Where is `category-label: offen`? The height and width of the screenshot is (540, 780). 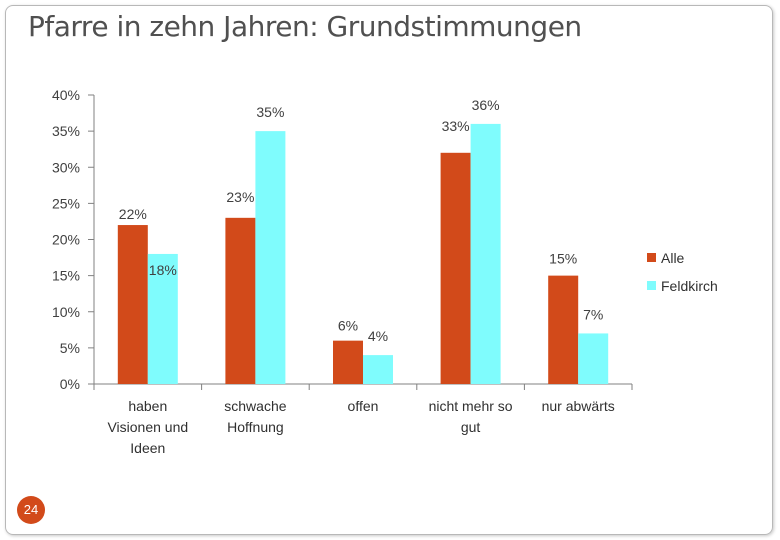
category-label: offen is located at coordinates (363, 406).